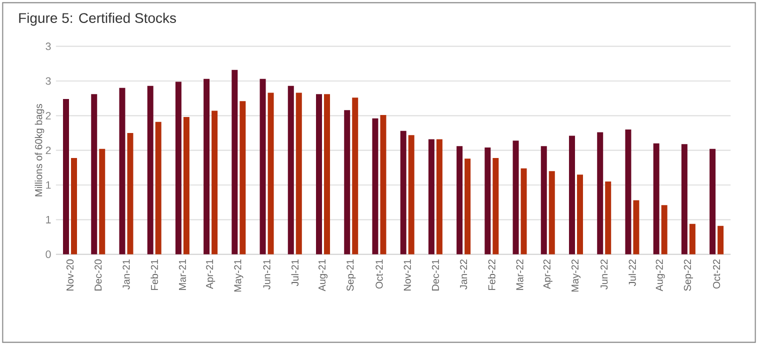 The height and width of the screenshot is (345, 758). I want to click on x-tick-label: Aug-21, so click(323, 276).